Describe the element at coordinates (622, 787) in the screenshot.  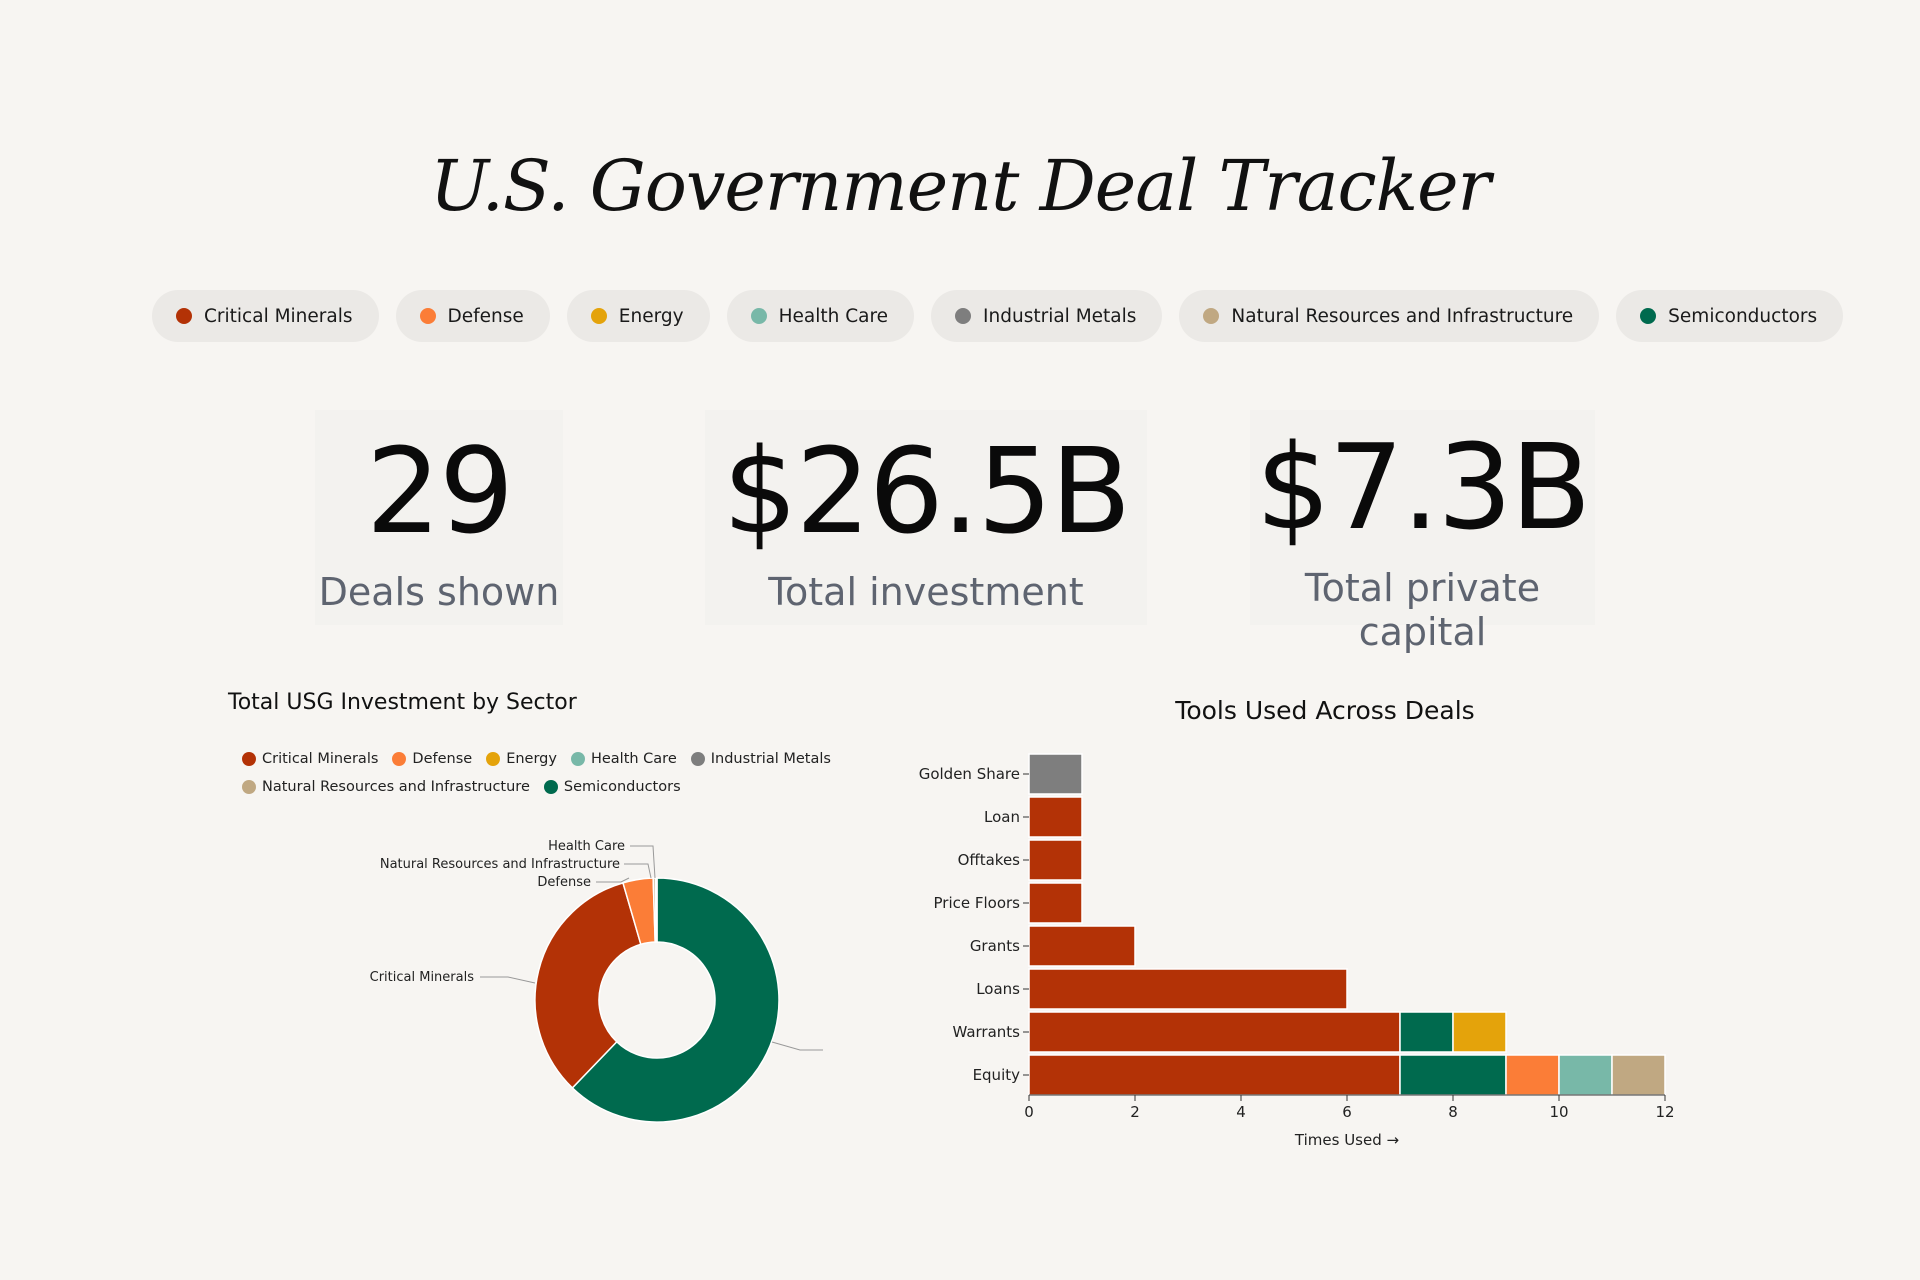
I see `legend-label: Semiconductors` at that location.